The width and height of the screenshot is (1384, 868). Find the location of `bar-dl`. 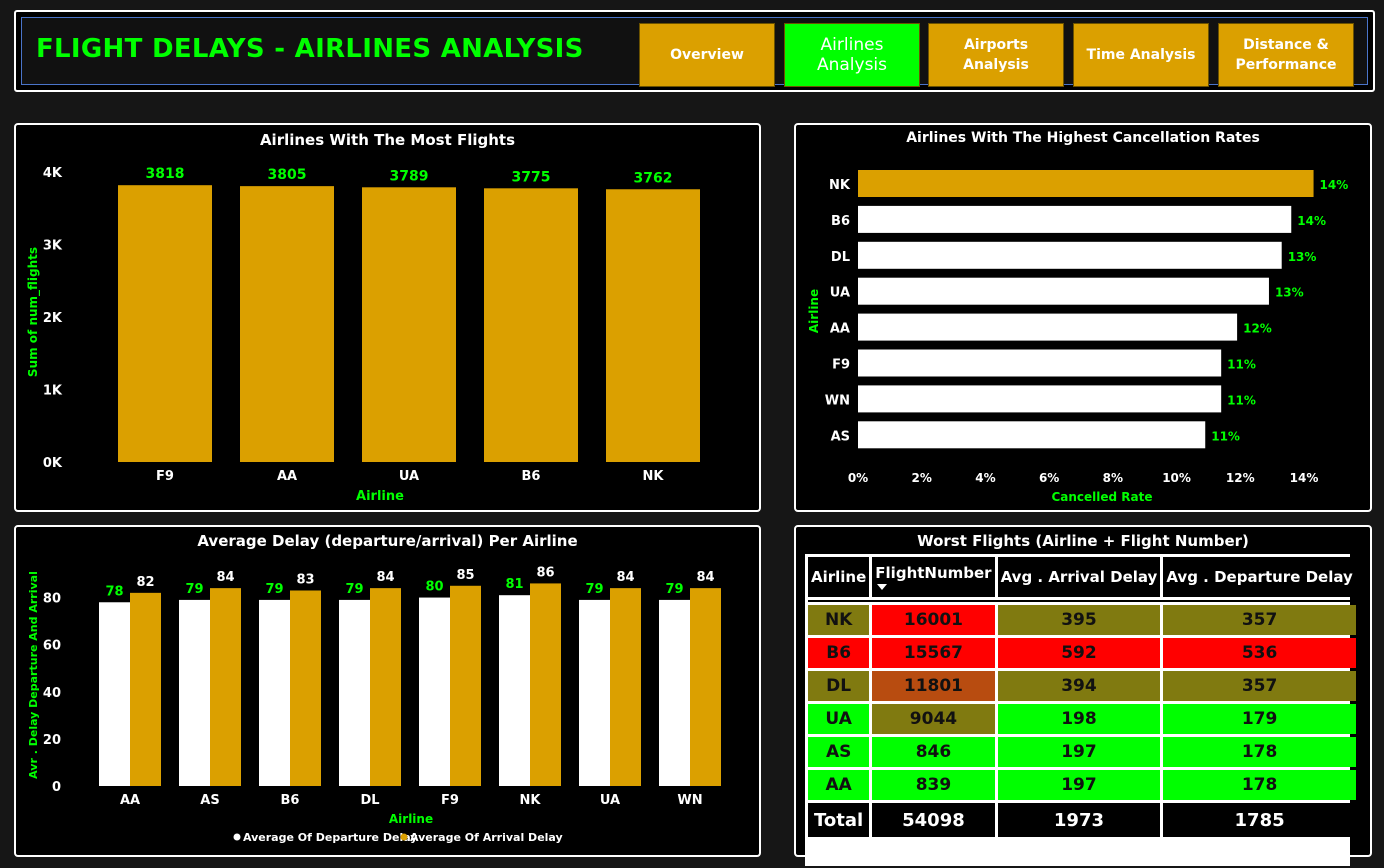

bar-dl is located at coordinates (1070, 255).